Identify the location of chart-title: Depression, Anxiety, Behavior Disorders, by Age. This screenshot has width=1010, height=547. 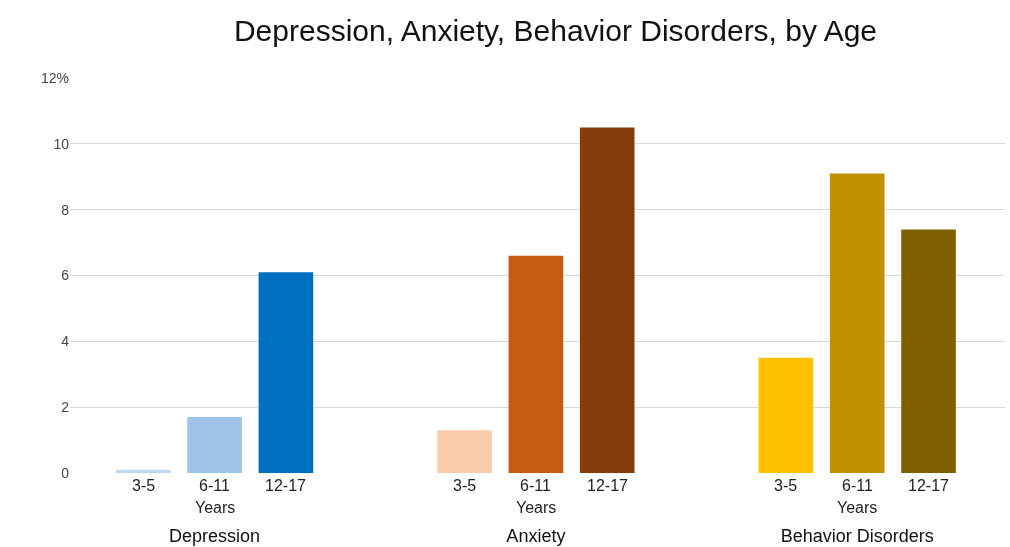
(555, 30).